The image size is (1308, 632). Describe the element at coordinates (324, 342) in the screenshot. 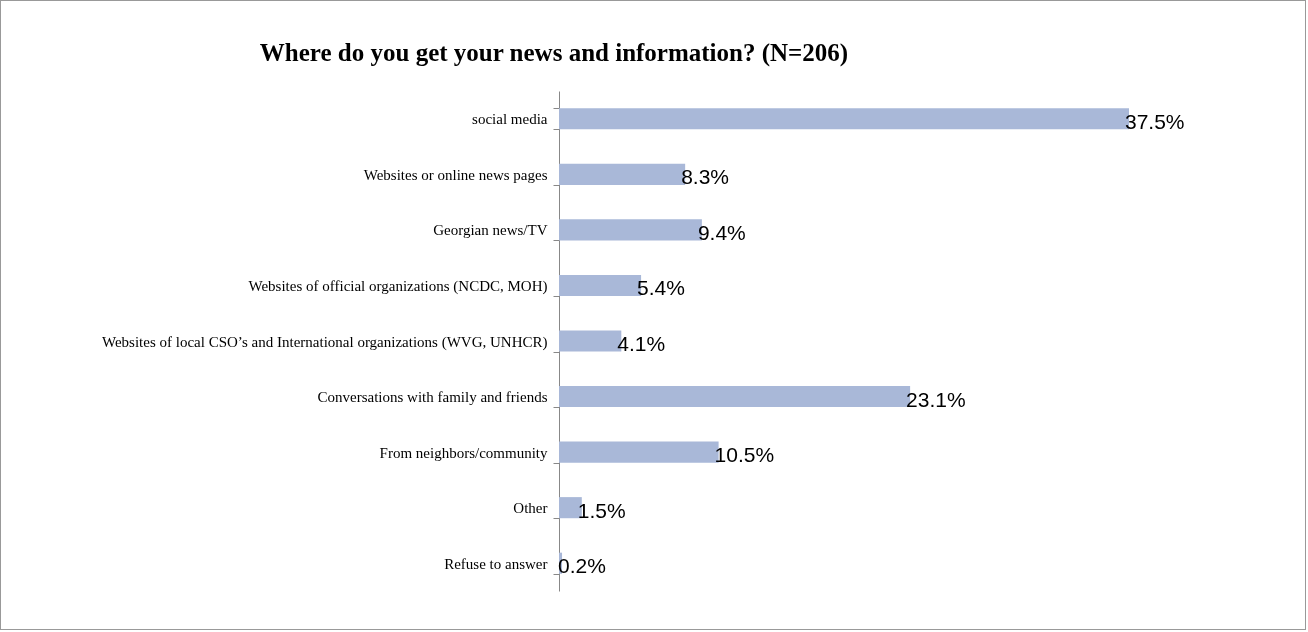

I see `y-tick-label: Websites of local CSO’s and International organizations (WVG, UNHCR)` at that location.